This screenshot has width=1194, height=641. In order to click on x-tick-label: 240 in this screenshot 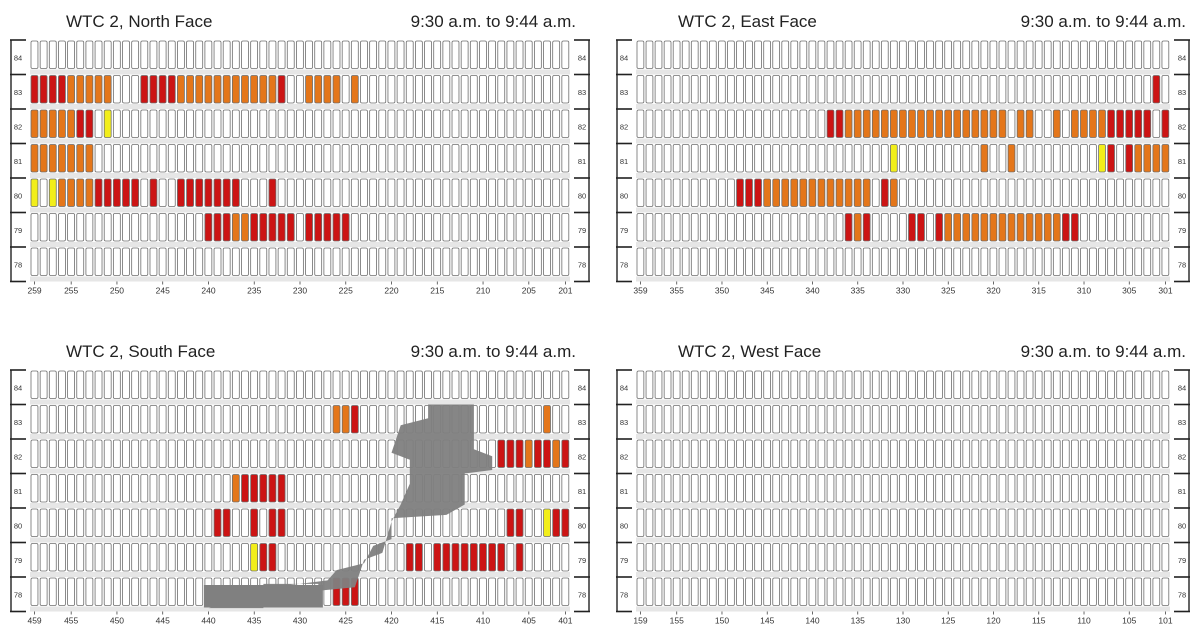, I will do `click(208, 291)`.